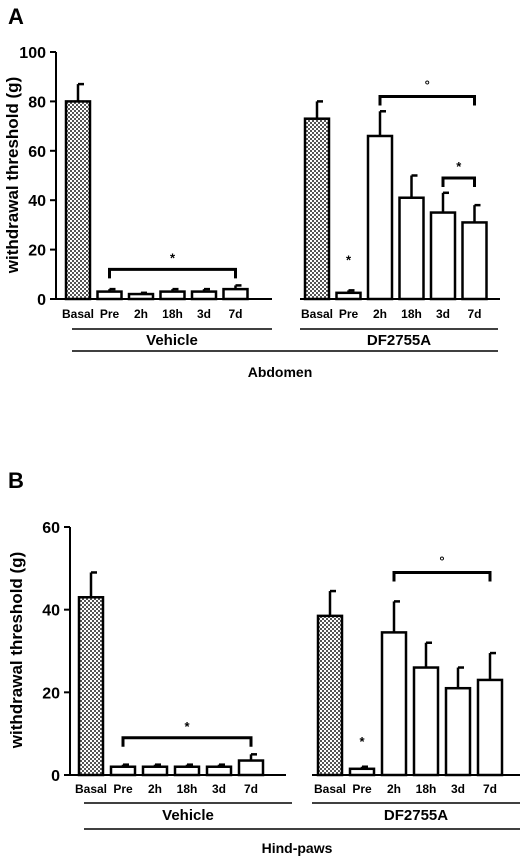 This screenshot has width=526, height=860. What do you see at coordinates (32, 53) in the screenshot?
I see `y-tick-label: 100` at bounding box center [32, 53].